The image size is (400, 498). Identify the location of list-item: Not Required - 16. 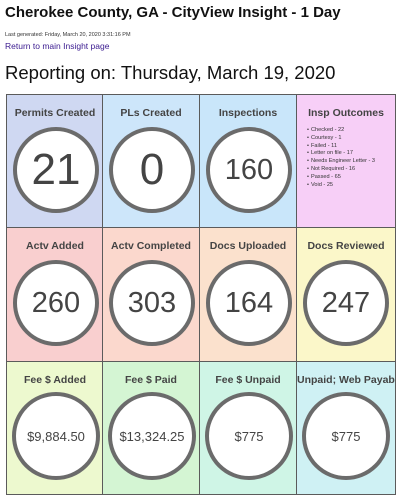
(341, 170).